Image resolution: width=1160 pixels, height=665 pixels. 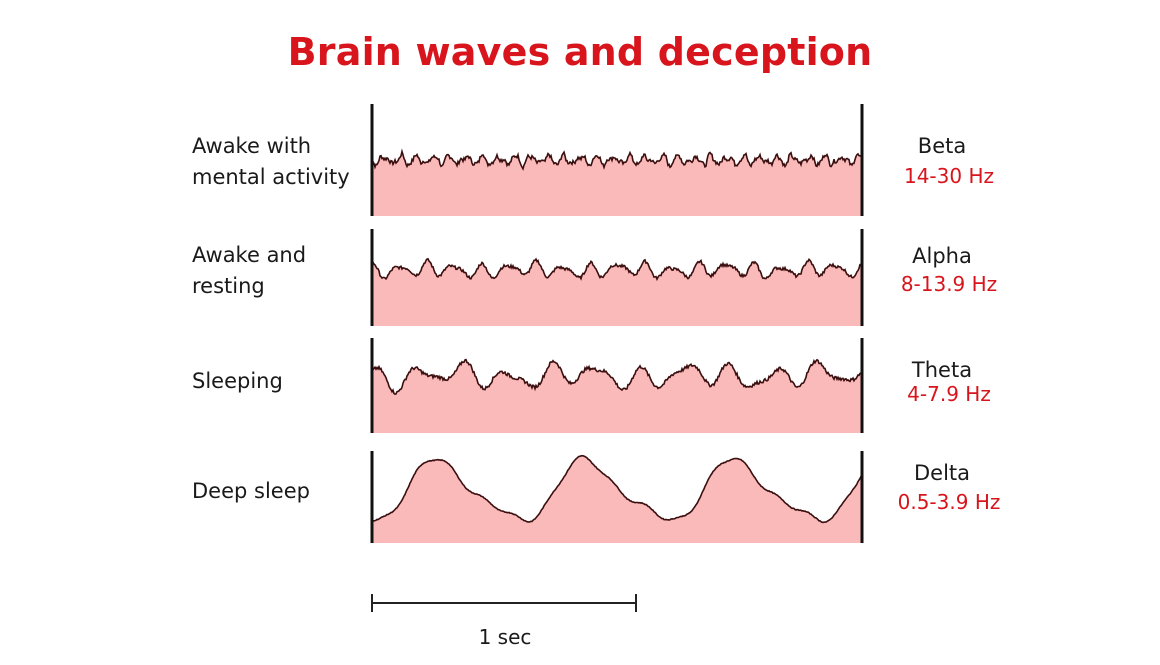 I want to click on wave-freq-delta: 0.5-3.9 Hz, so click(x=949, y=502).